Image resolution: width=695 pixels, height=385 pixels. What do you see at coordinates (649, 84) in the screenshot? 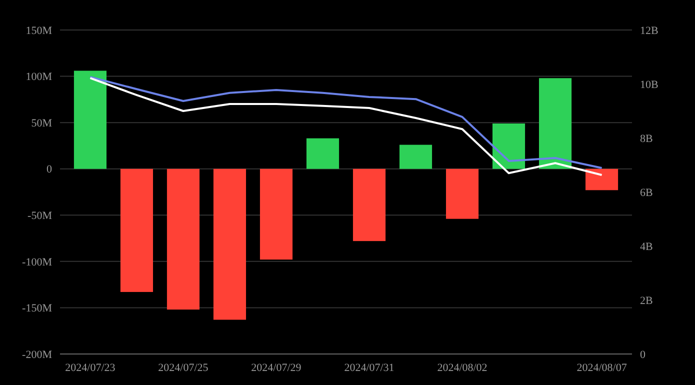
I see `y2-tick-label: 10B` at bounding box center [649, 84].